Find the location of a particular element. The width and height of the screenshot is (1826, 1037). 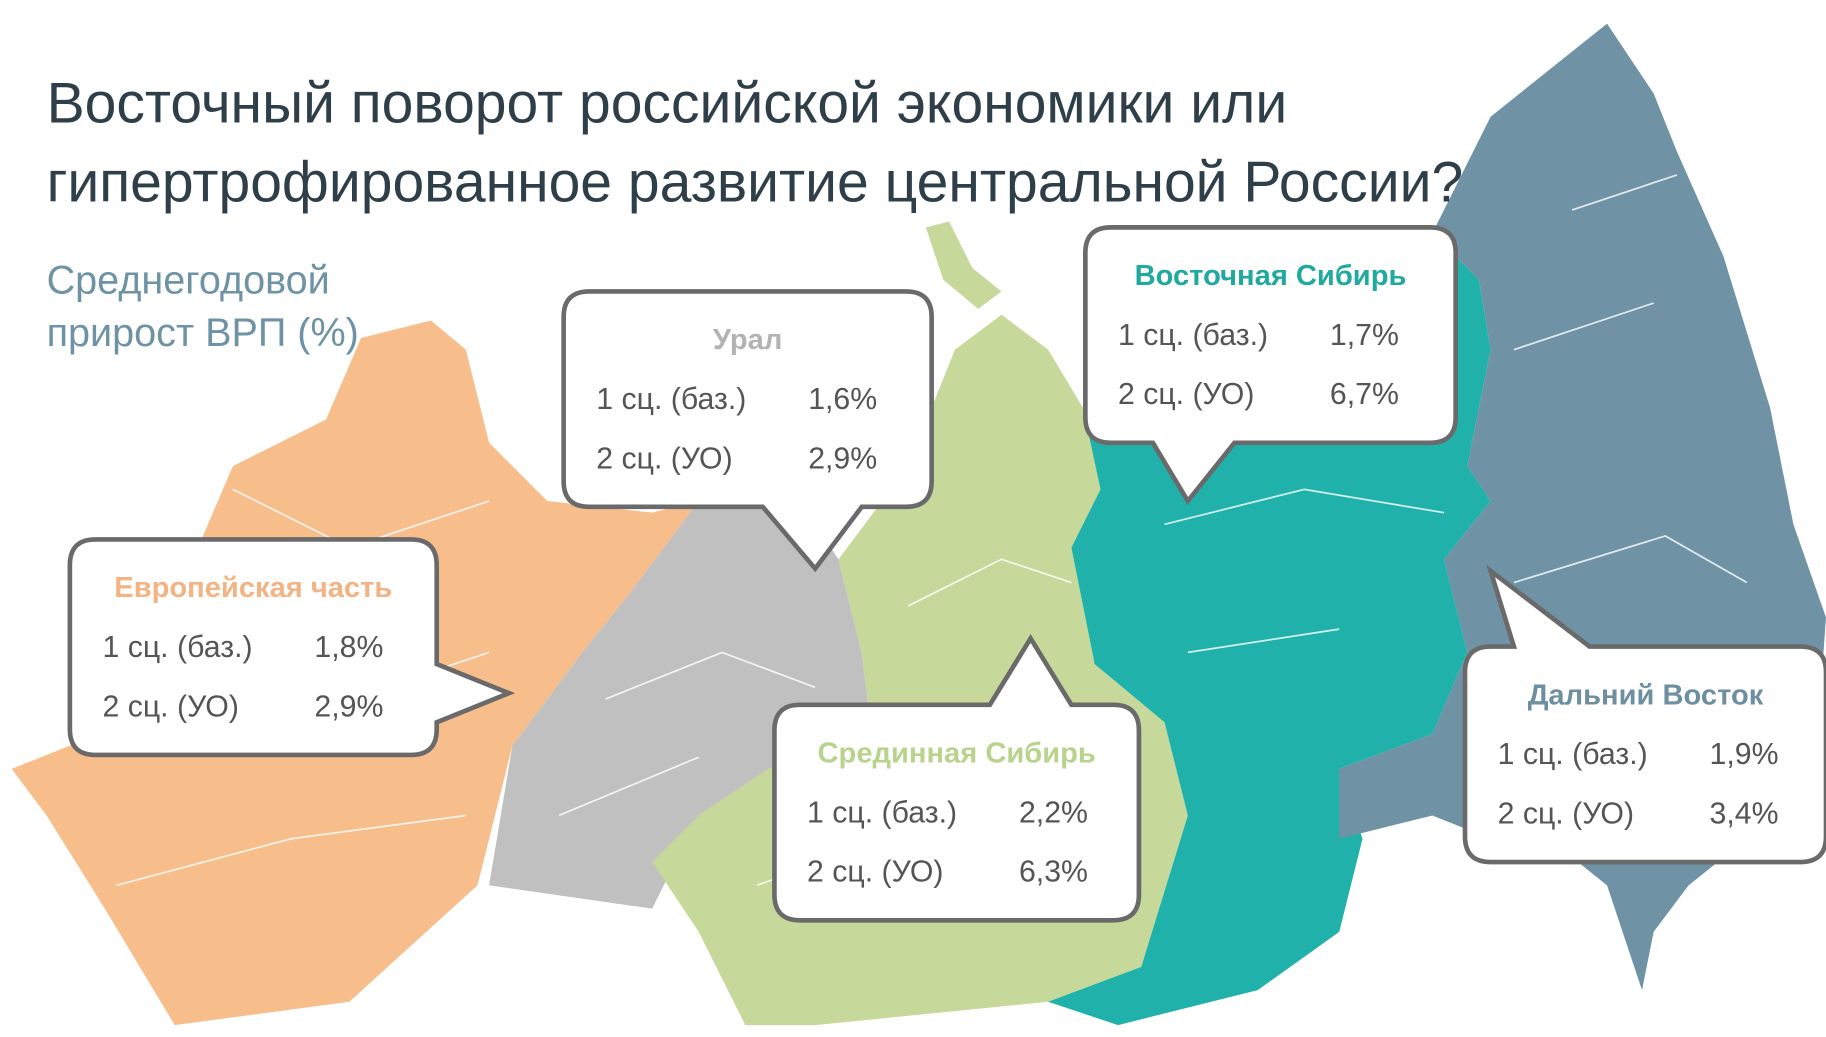

region-name: Восточная Сибирь is located at coordinates (1271, 276).